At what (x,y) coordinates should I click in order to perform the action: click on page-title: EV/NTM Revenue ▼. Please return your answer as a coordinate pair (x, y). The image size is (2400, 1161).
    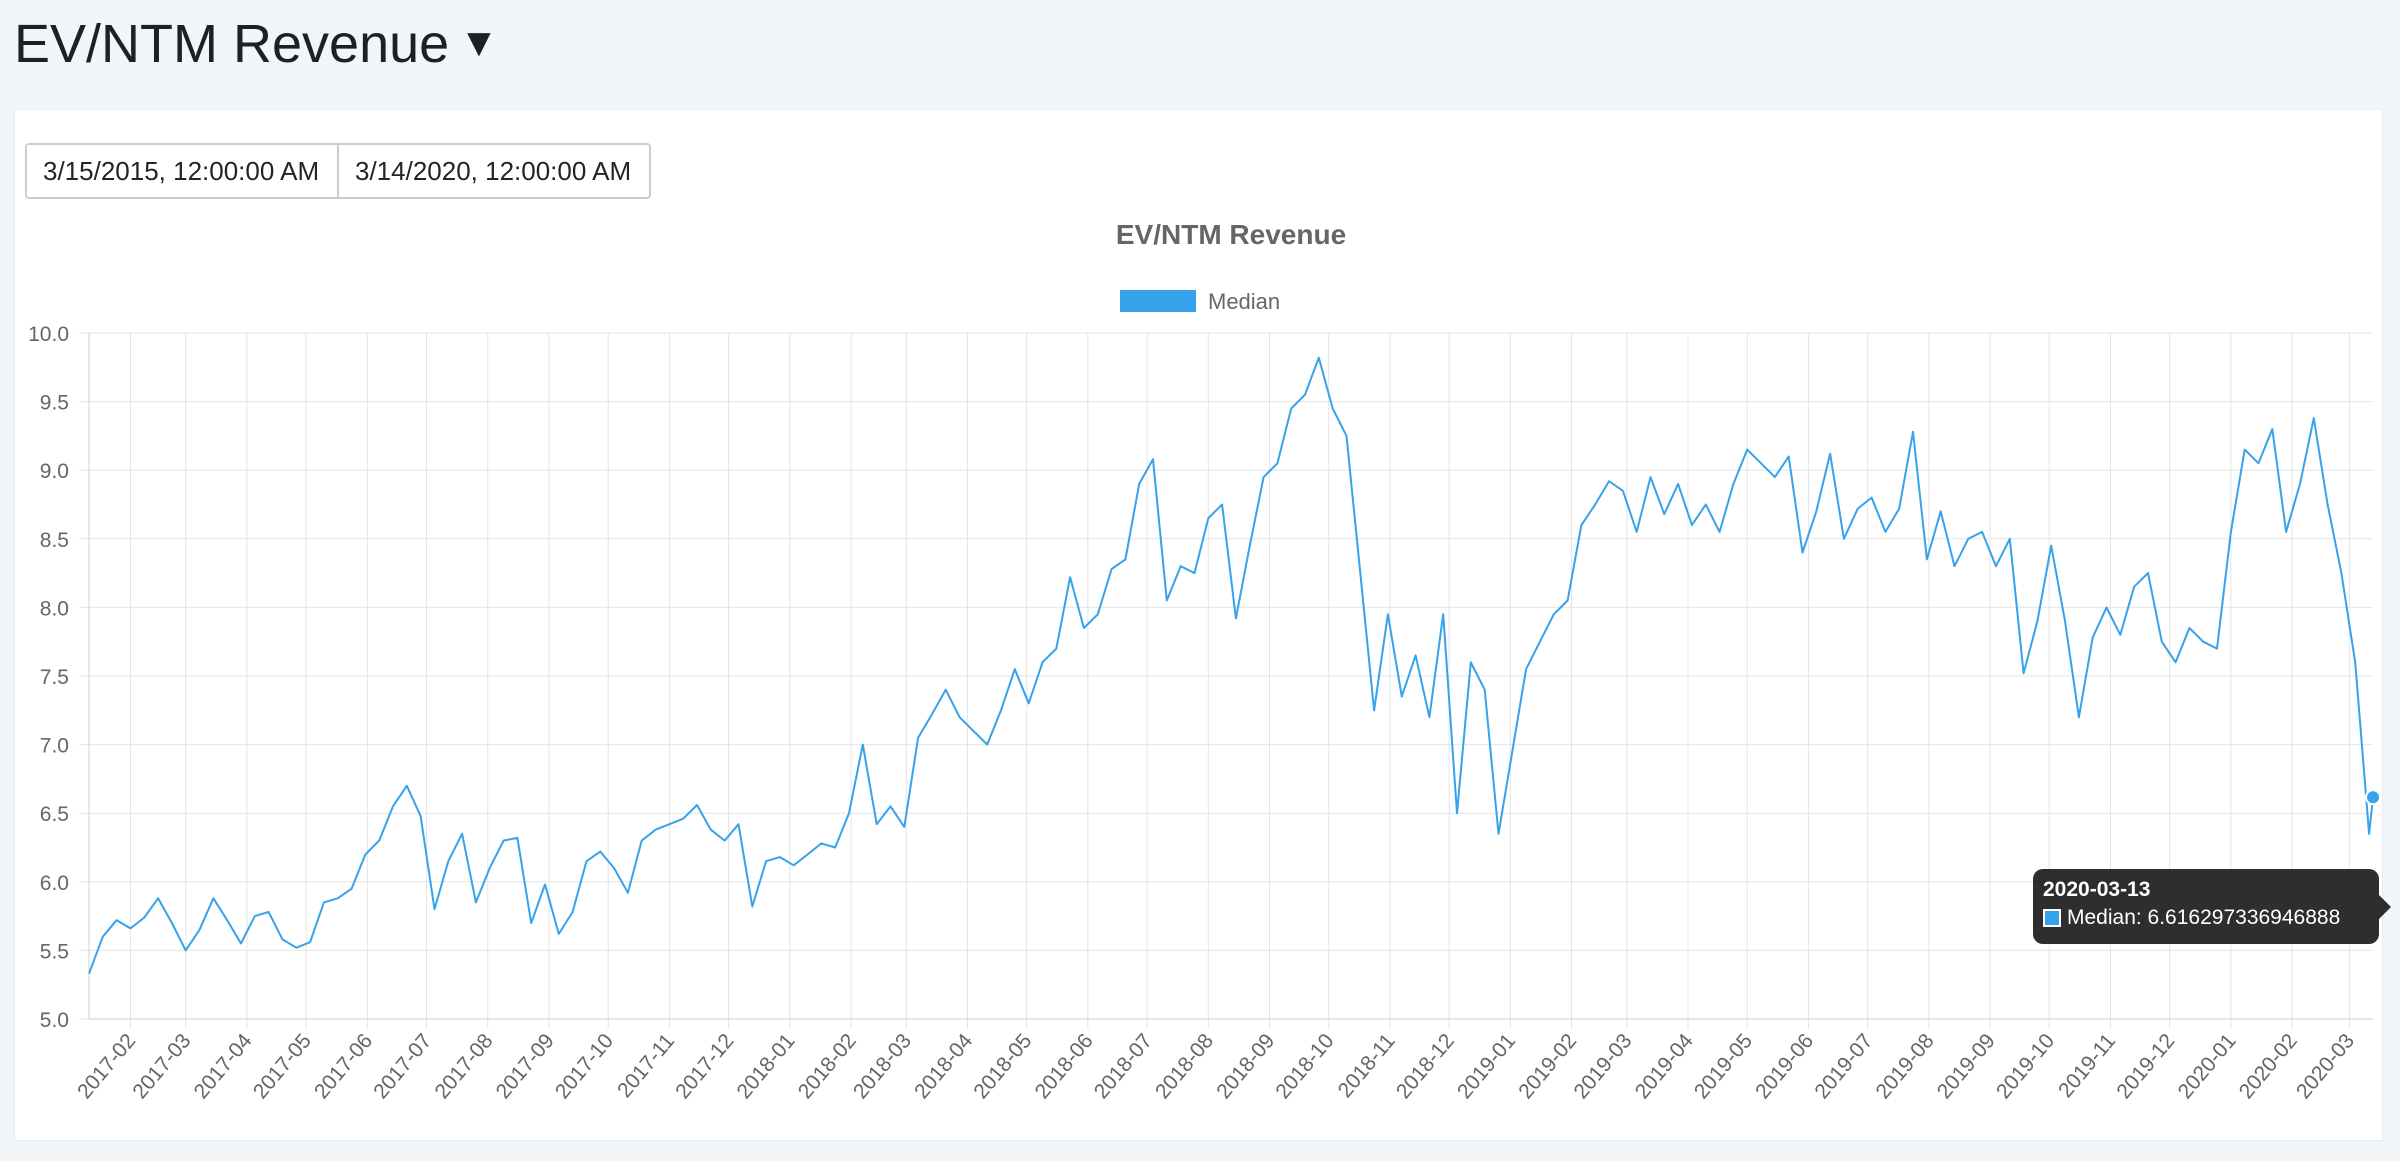
    Looking at the image, I should click on (256, 43).